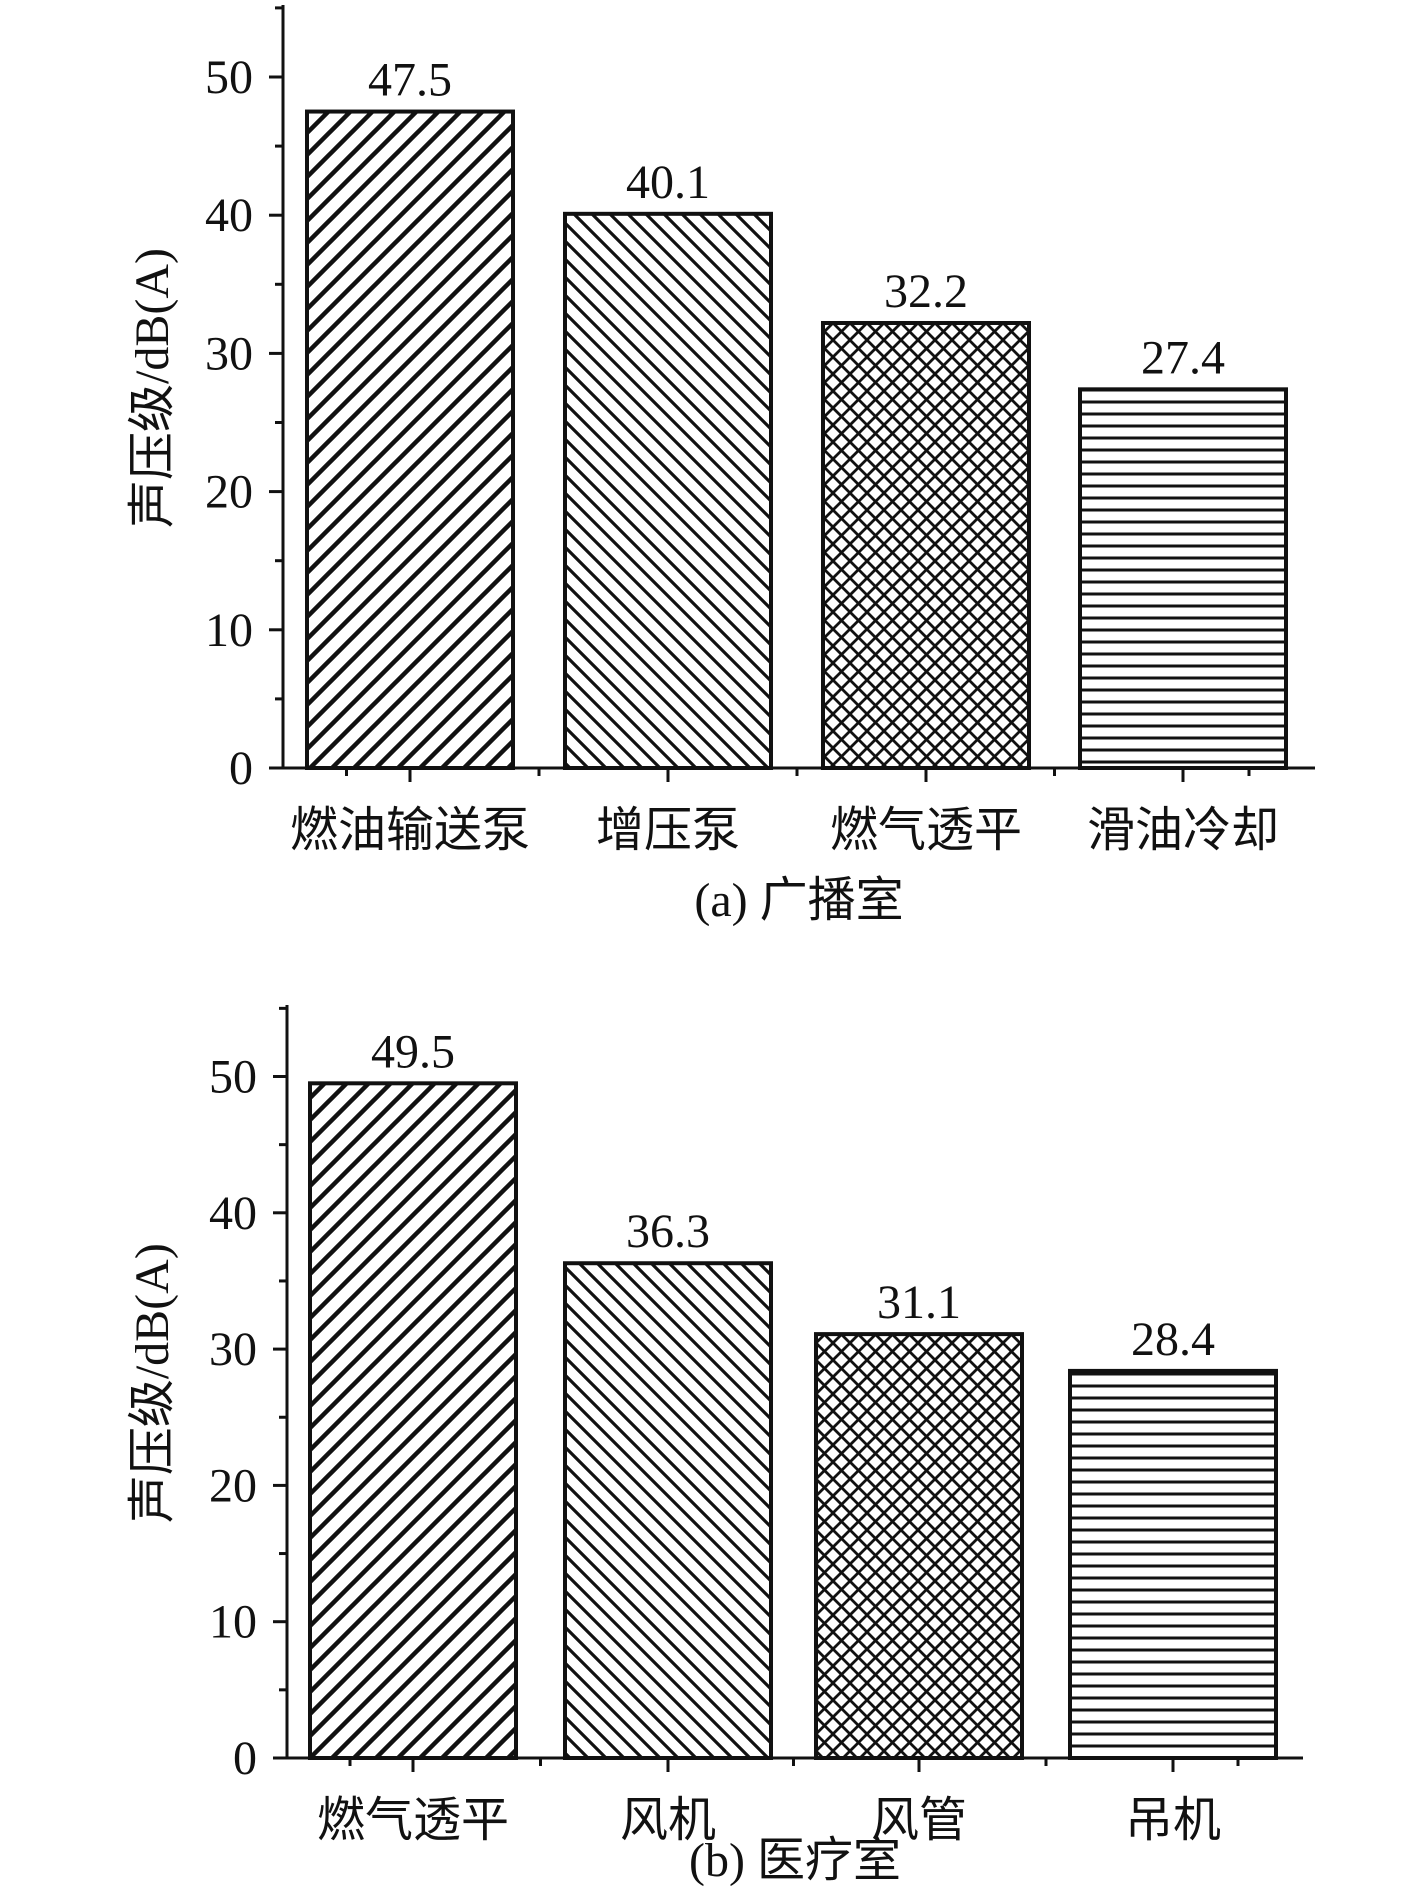 The image size is (1417, 1894). What do you see at coordinates (668, 830) in the screenshot?
I see `x-category-label-2: 增压泵` at bounding box center [668, 830].